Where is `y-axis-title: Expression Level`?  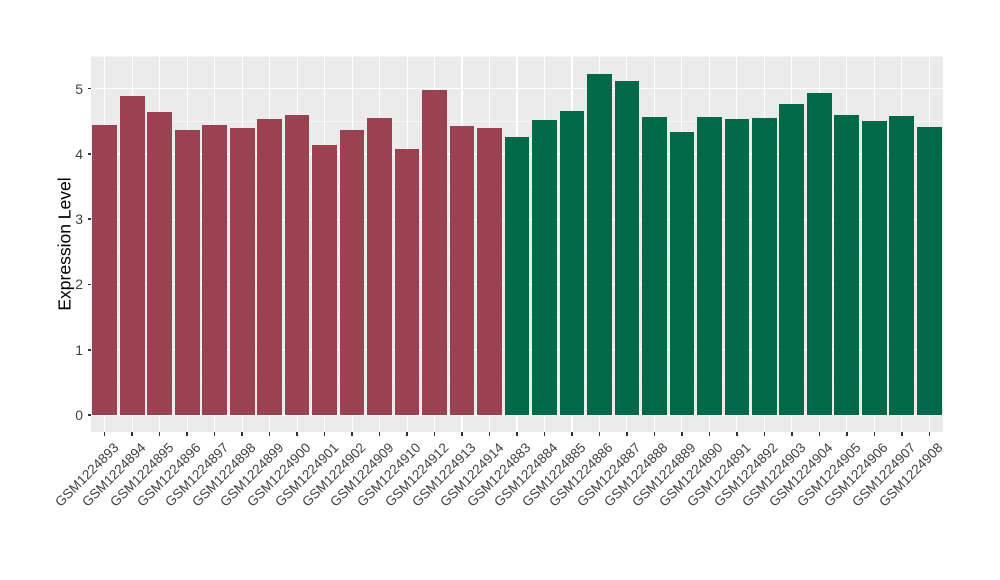 y-axis-title: Expression Level is located at coordinates (64, 244).